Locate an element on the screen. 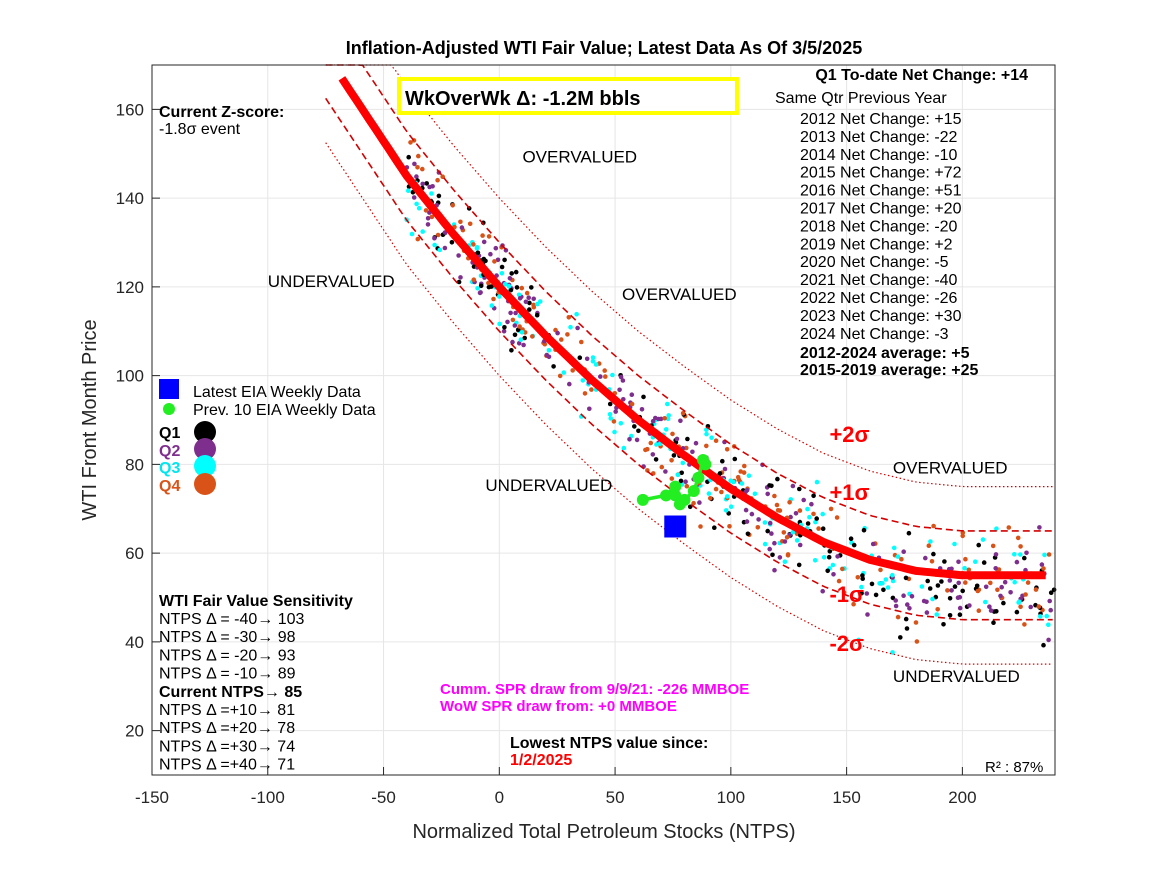 This screenshot has height=873, width=1164. latest-point is located at coordinates (675, 526).